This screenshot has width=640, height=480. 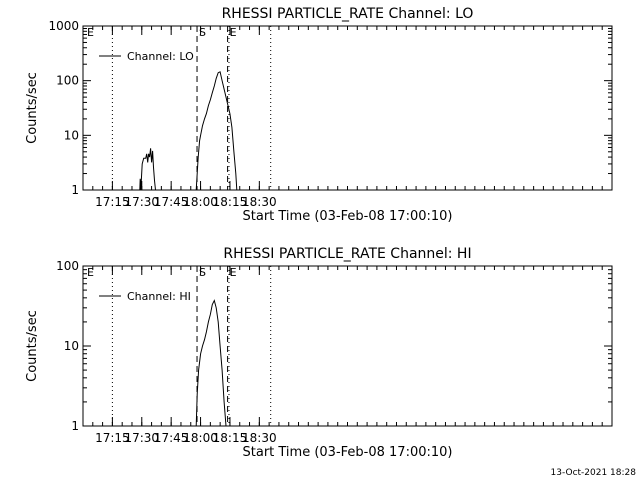 I want to click on legend-entry: Channel: HI, so click(x=159, y=296).